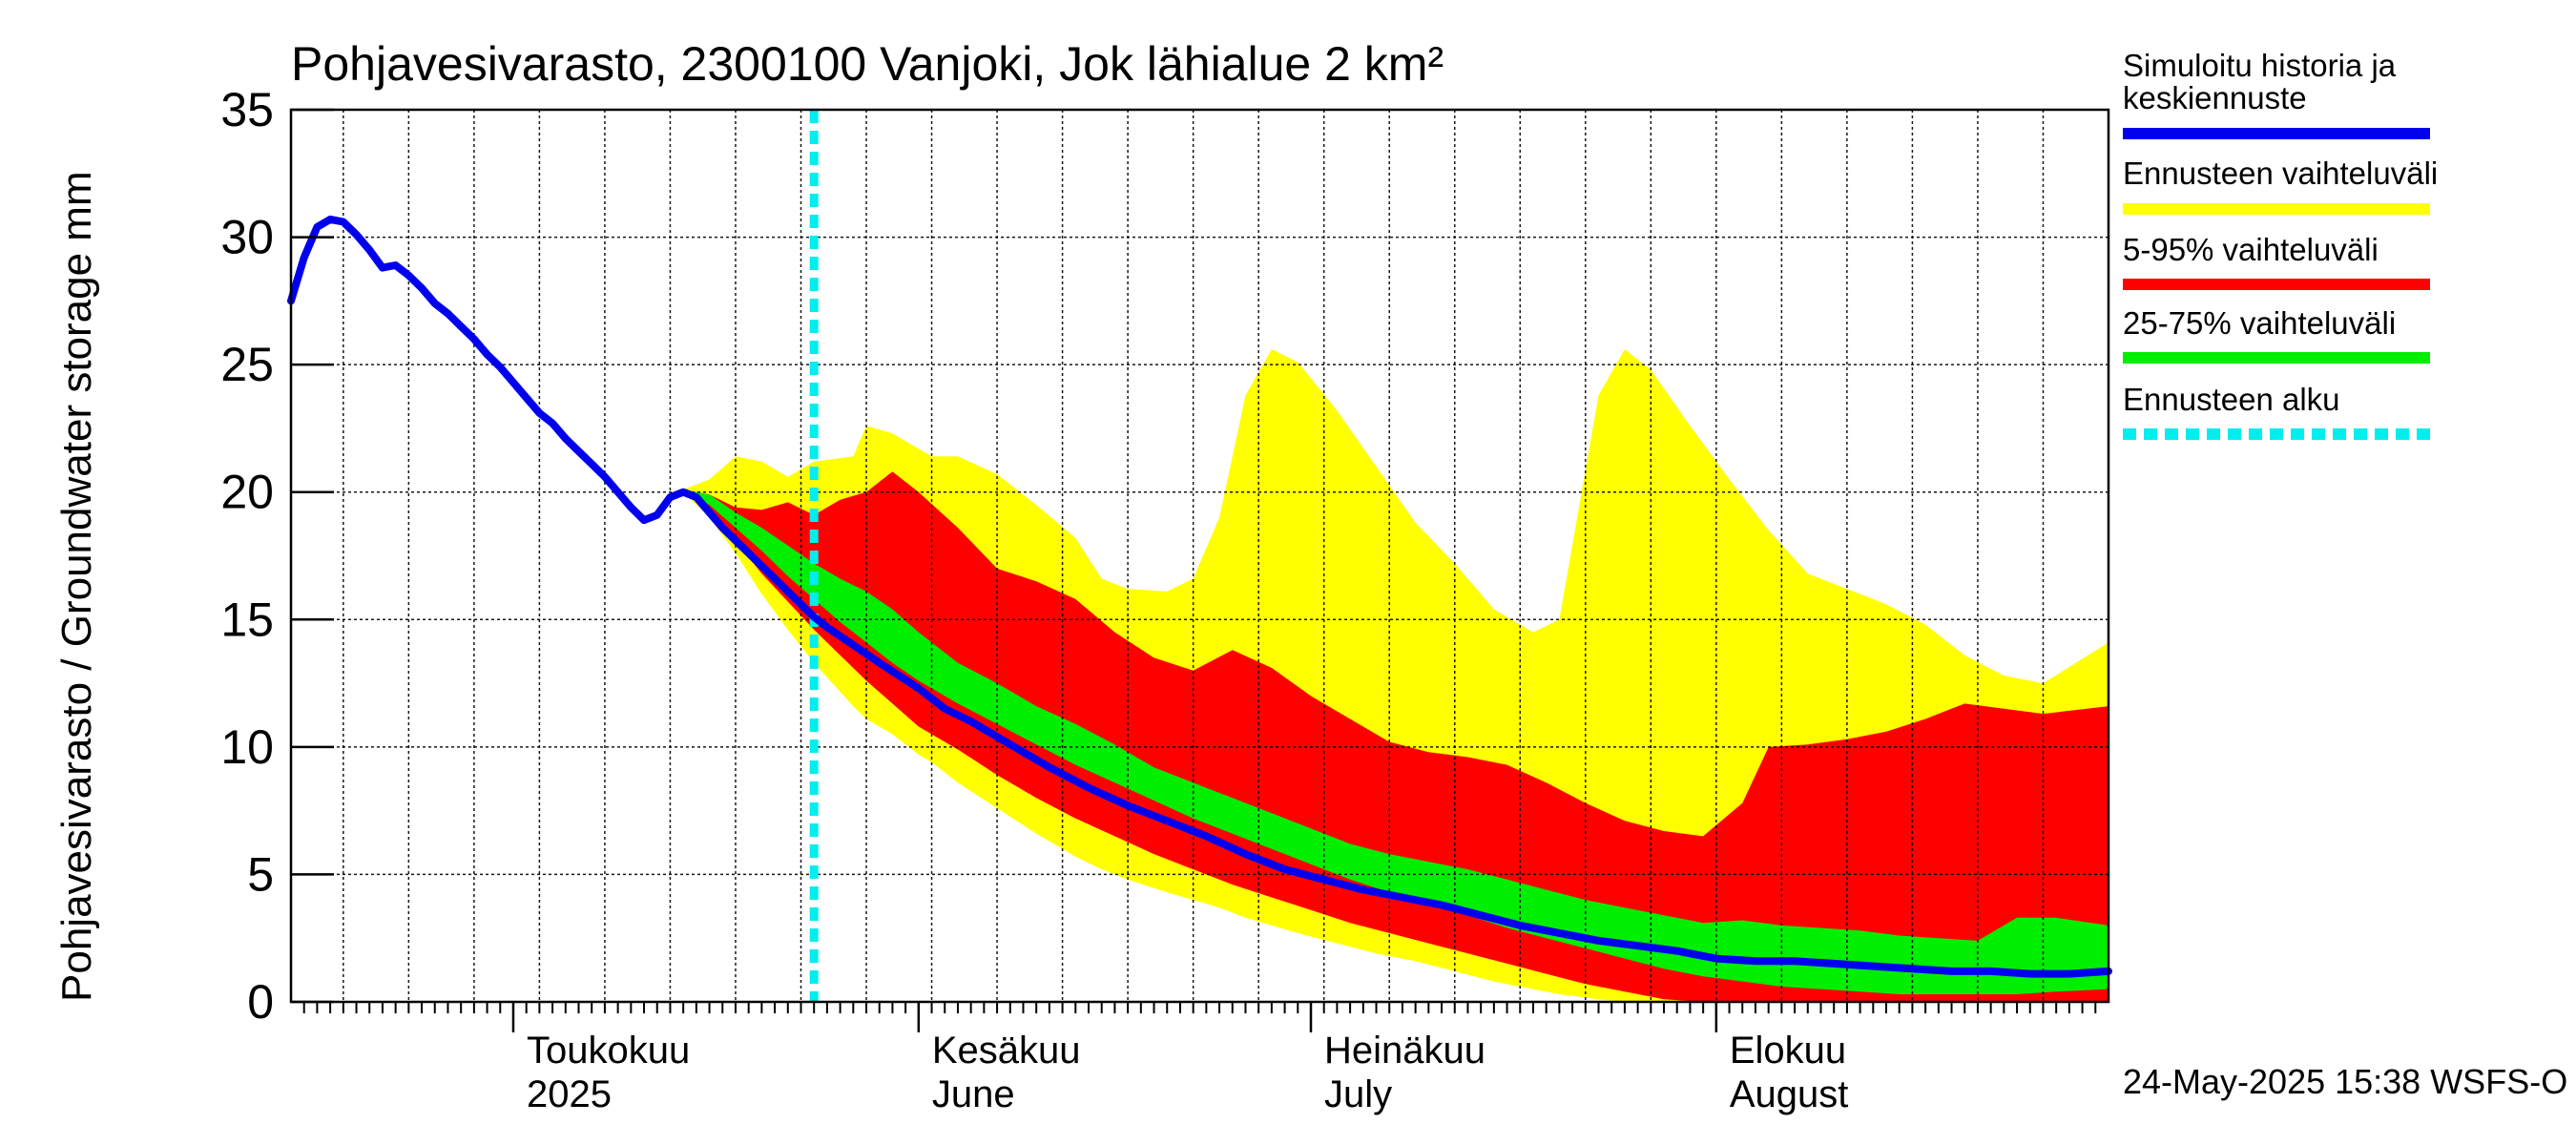 This screenshot has width=2576, height=1145. What do you see at coordinates (1788, 1051) in the screenshot?
I see `x-month-label: Elokuu` at bounding box center [1788, 1051].